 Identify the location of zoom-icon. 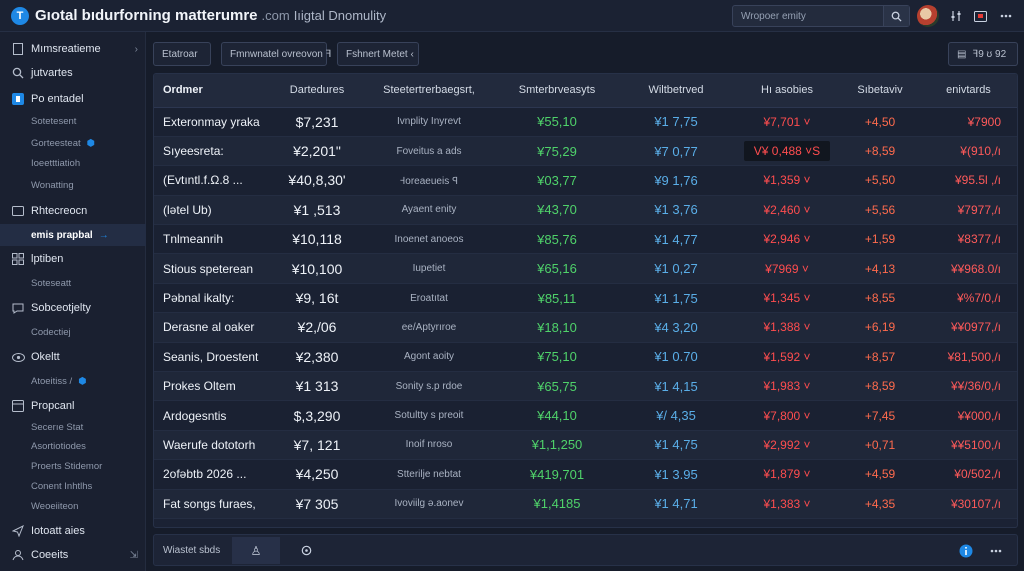
(307, 551).